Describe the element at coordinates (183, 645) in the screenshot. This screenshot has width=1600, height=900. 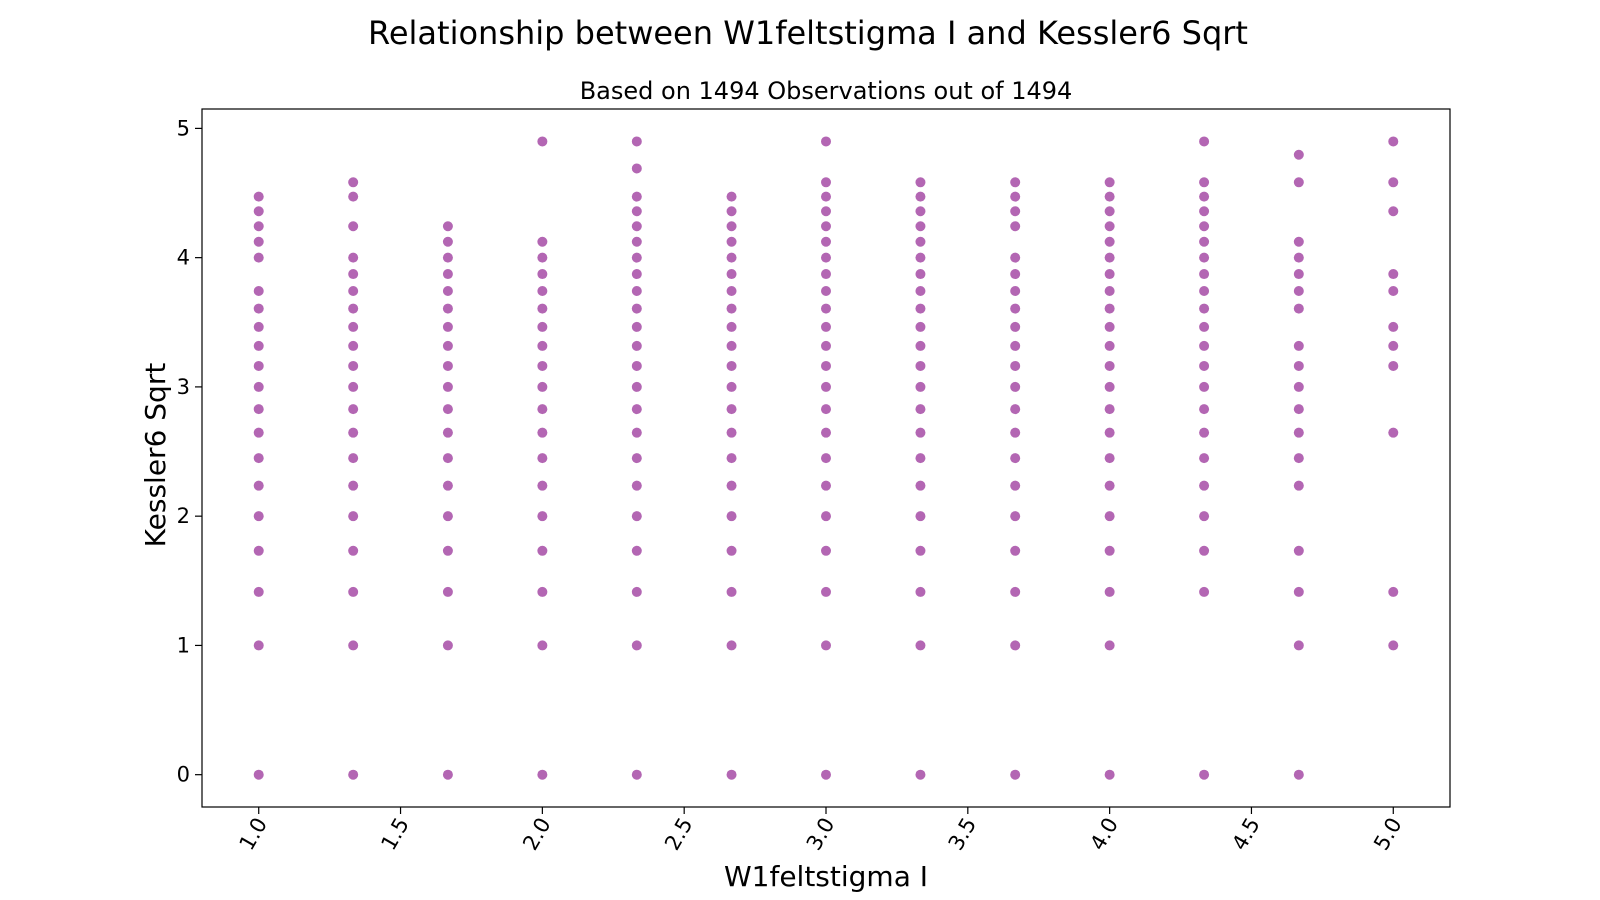
I see `y-tick-label: 1` at that location.